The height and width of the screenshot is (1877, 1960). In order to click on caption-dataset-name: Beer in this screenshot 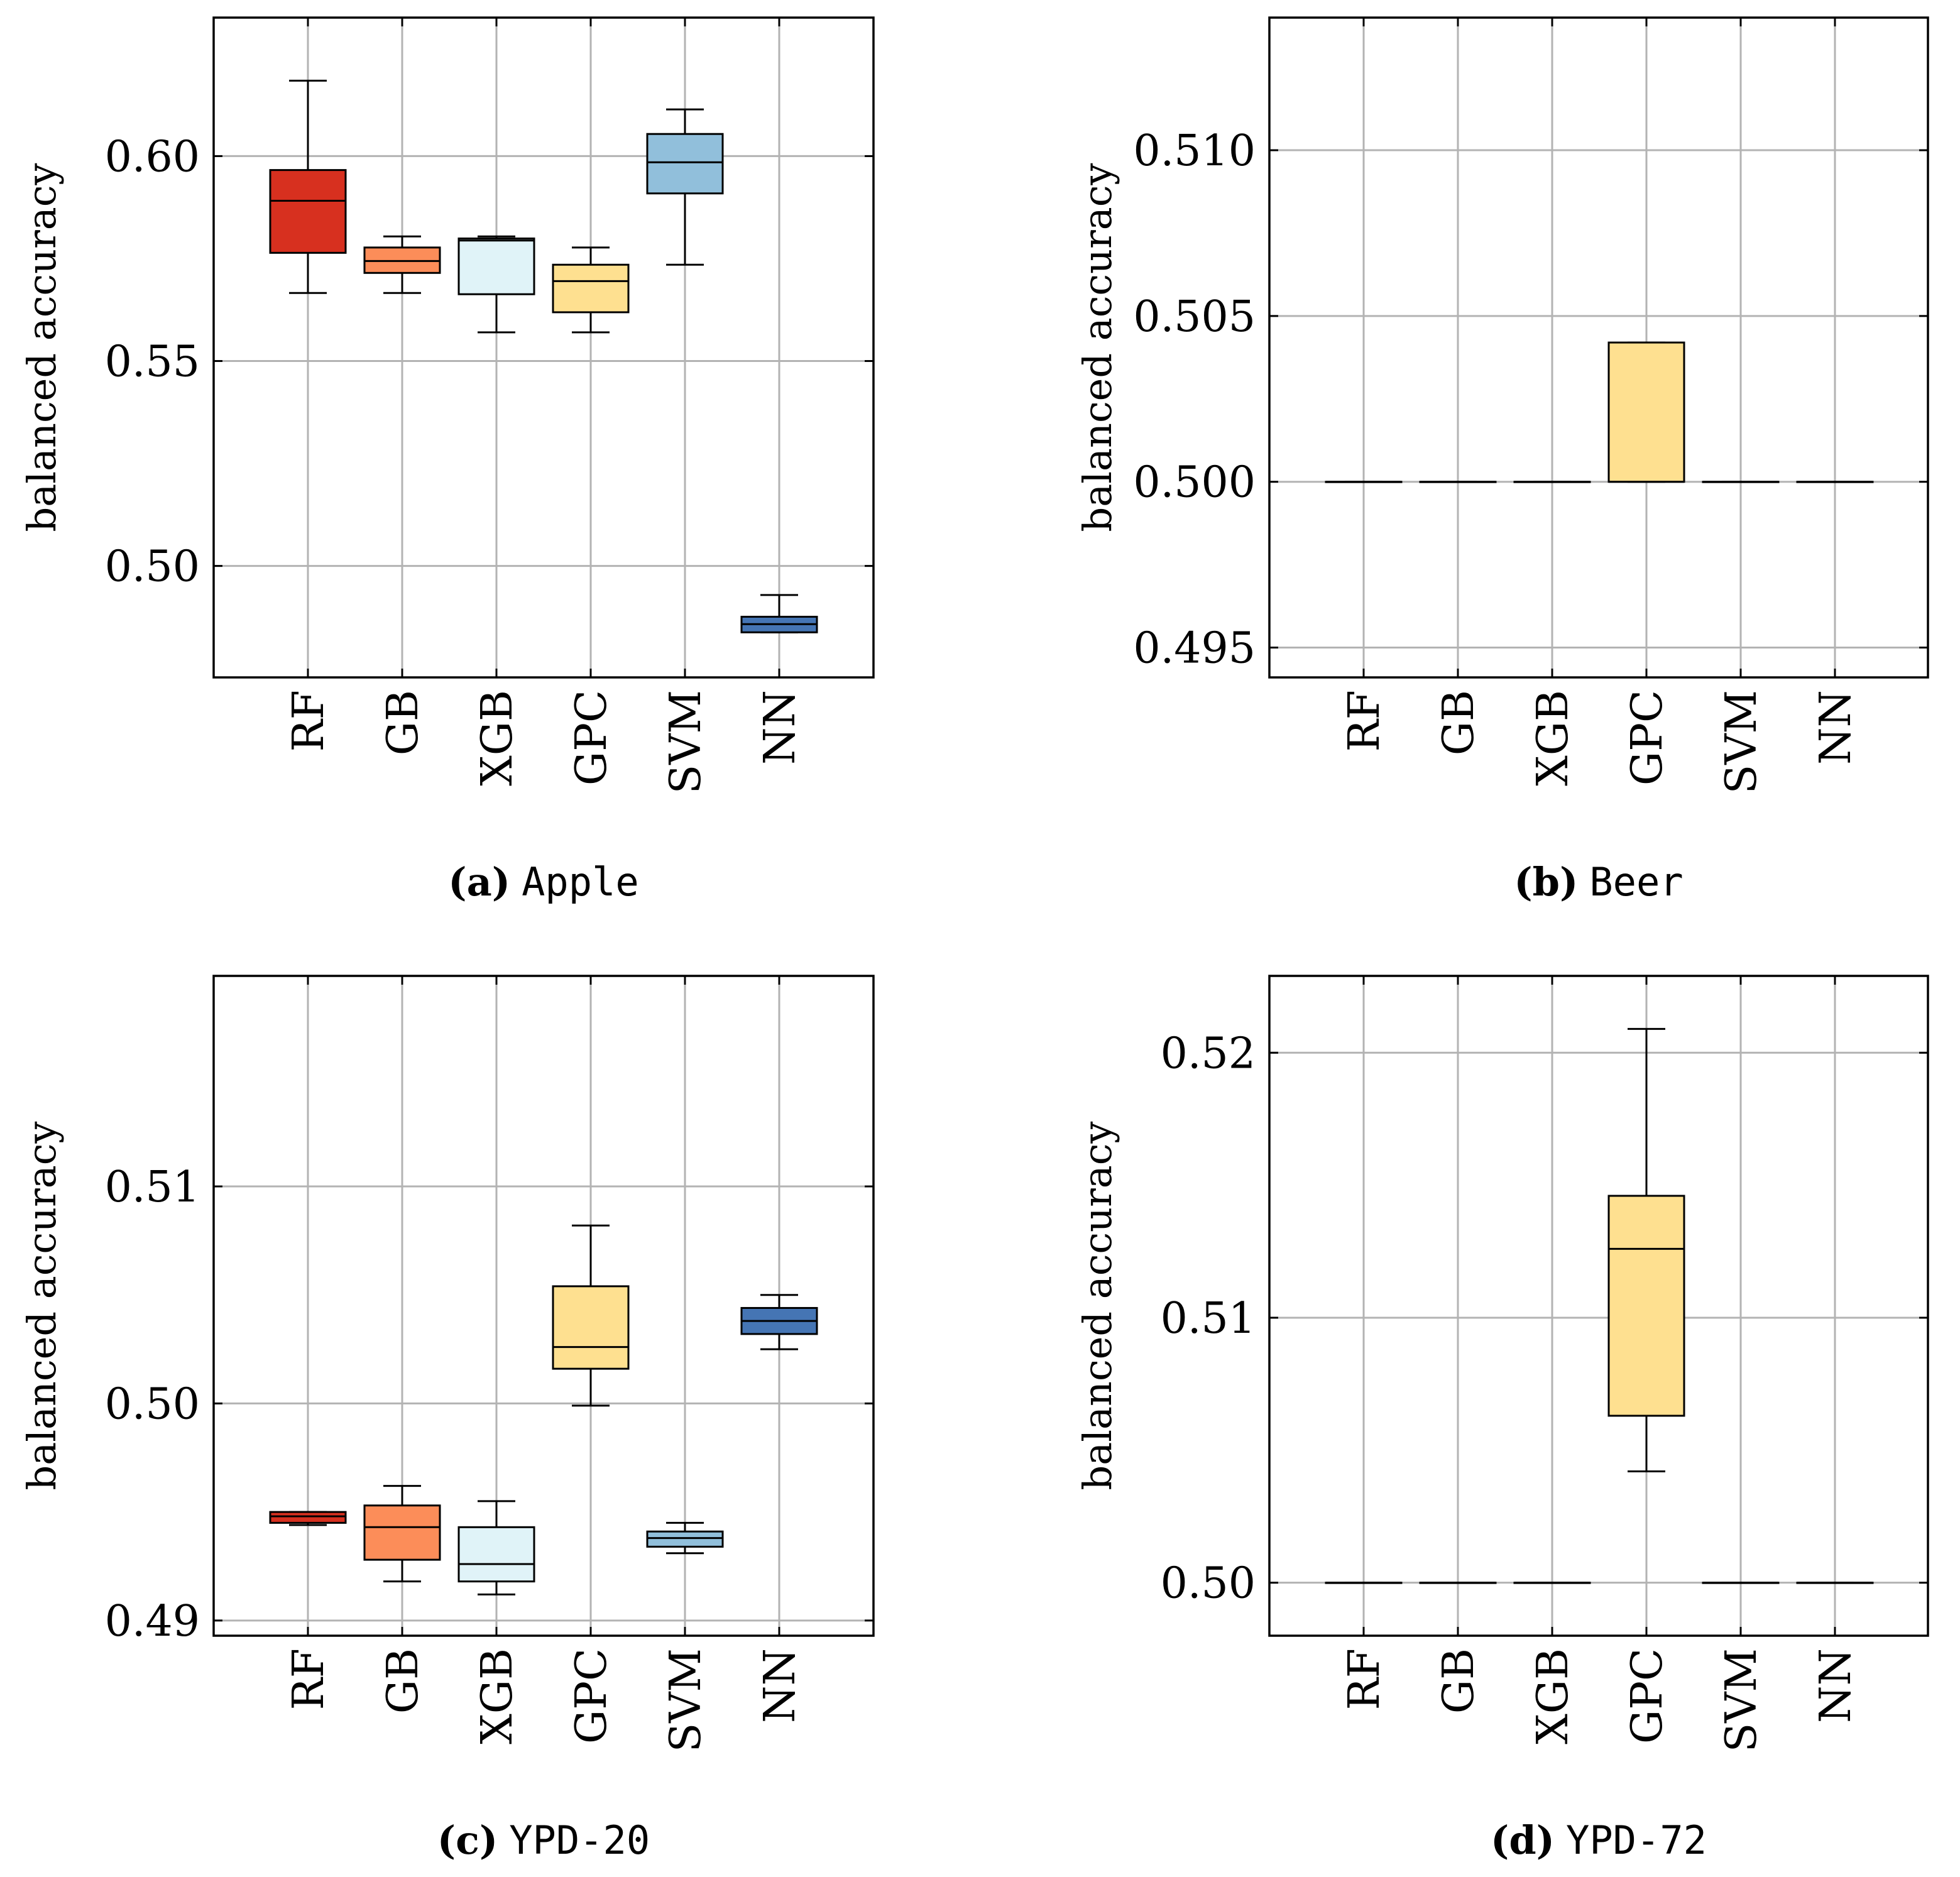, I will do `click(1636, 882)`.